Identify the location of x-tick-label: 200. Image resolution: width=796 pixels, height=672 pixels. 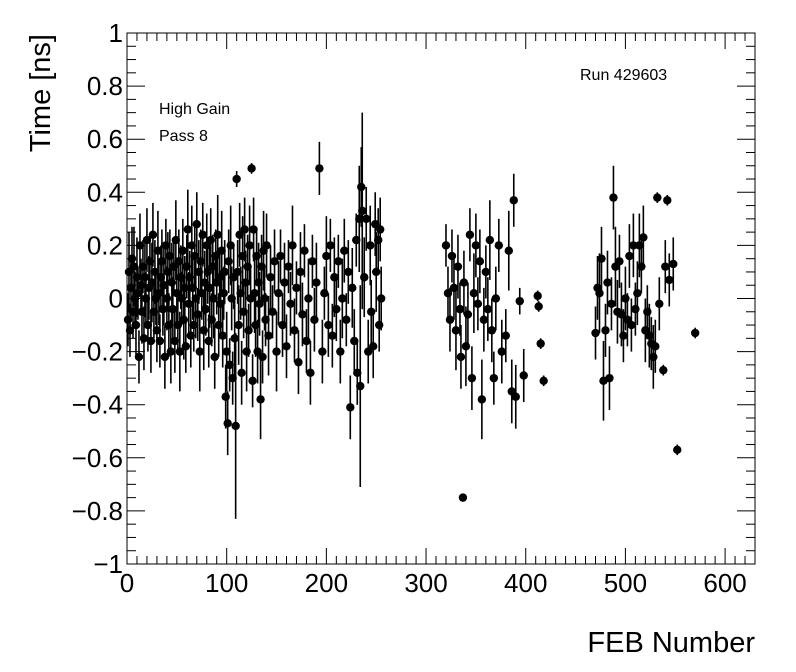
(326, 583).